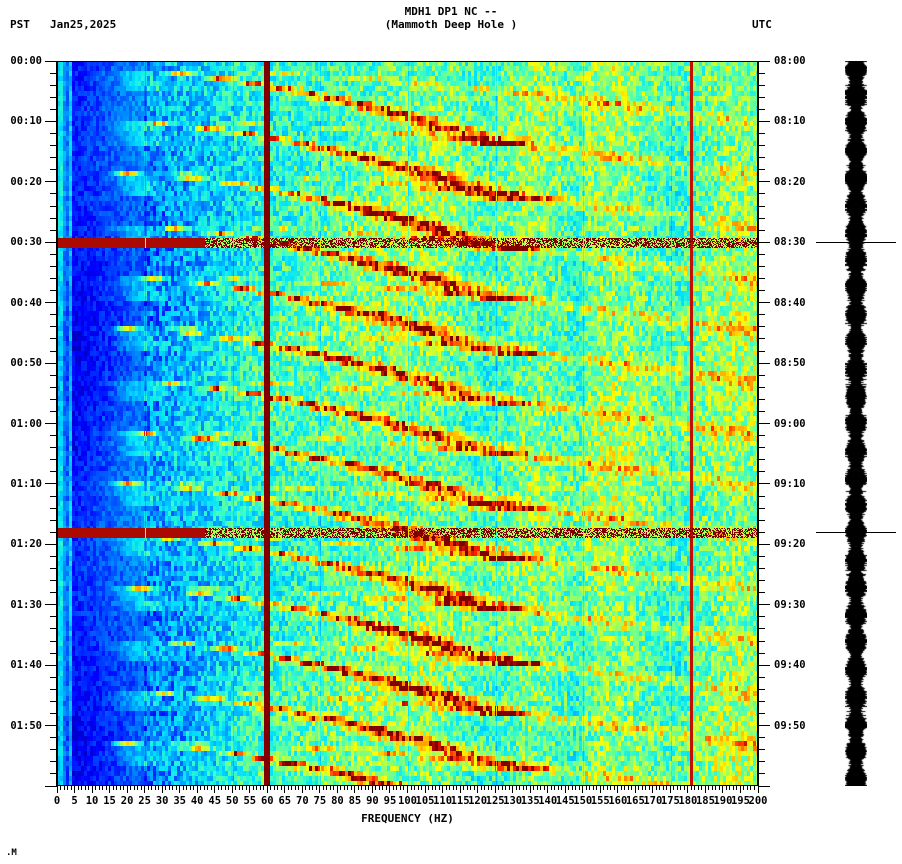  Describe the element at coordinates (790, 544) in the screenshot. I see `y-tick-label-right: 09:20` at that location.